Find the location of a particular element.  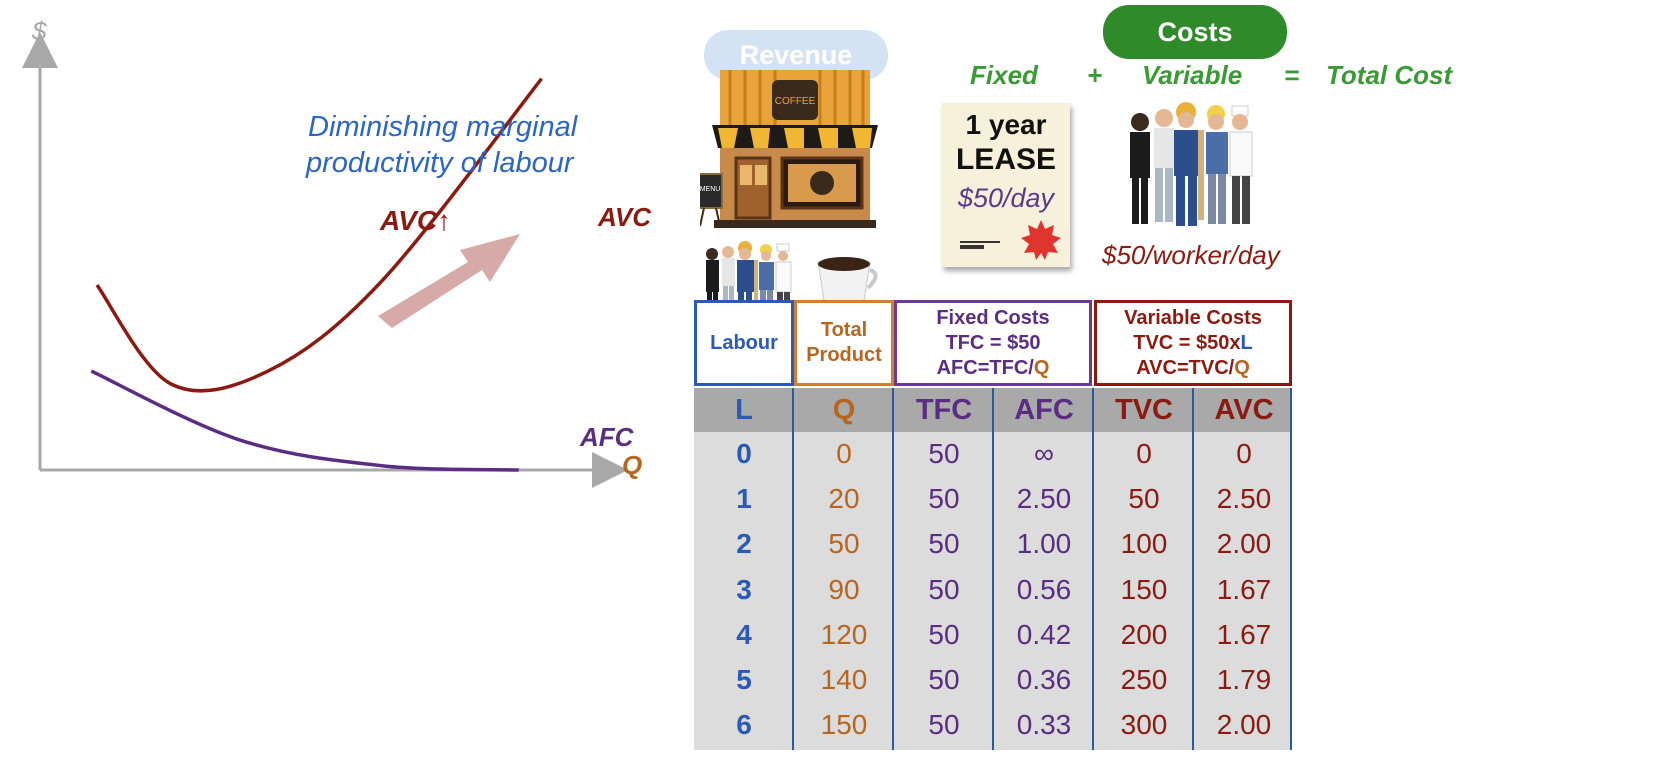

cell-tvc-row-2: 100 is located at coordinates (1144, 544).